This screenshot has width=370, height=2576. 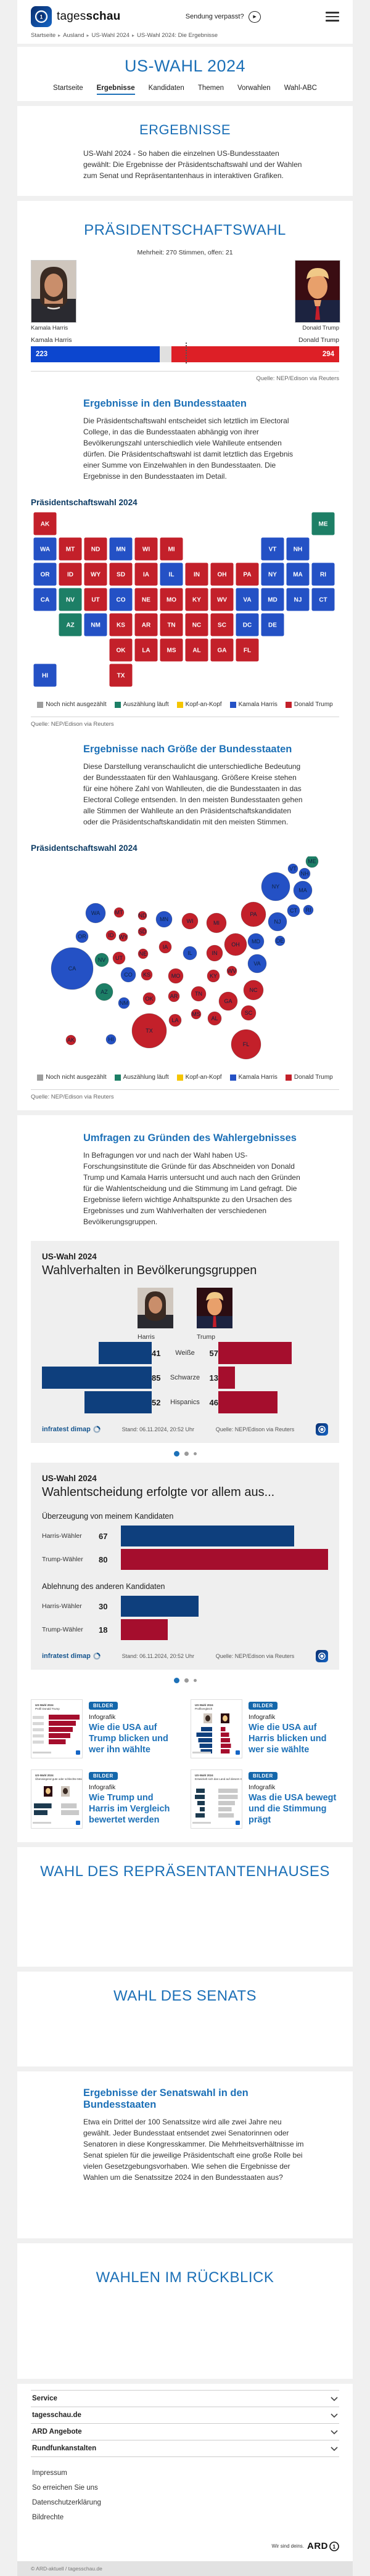 I want to click on state-NV: NV, so click(x=71, y=599).